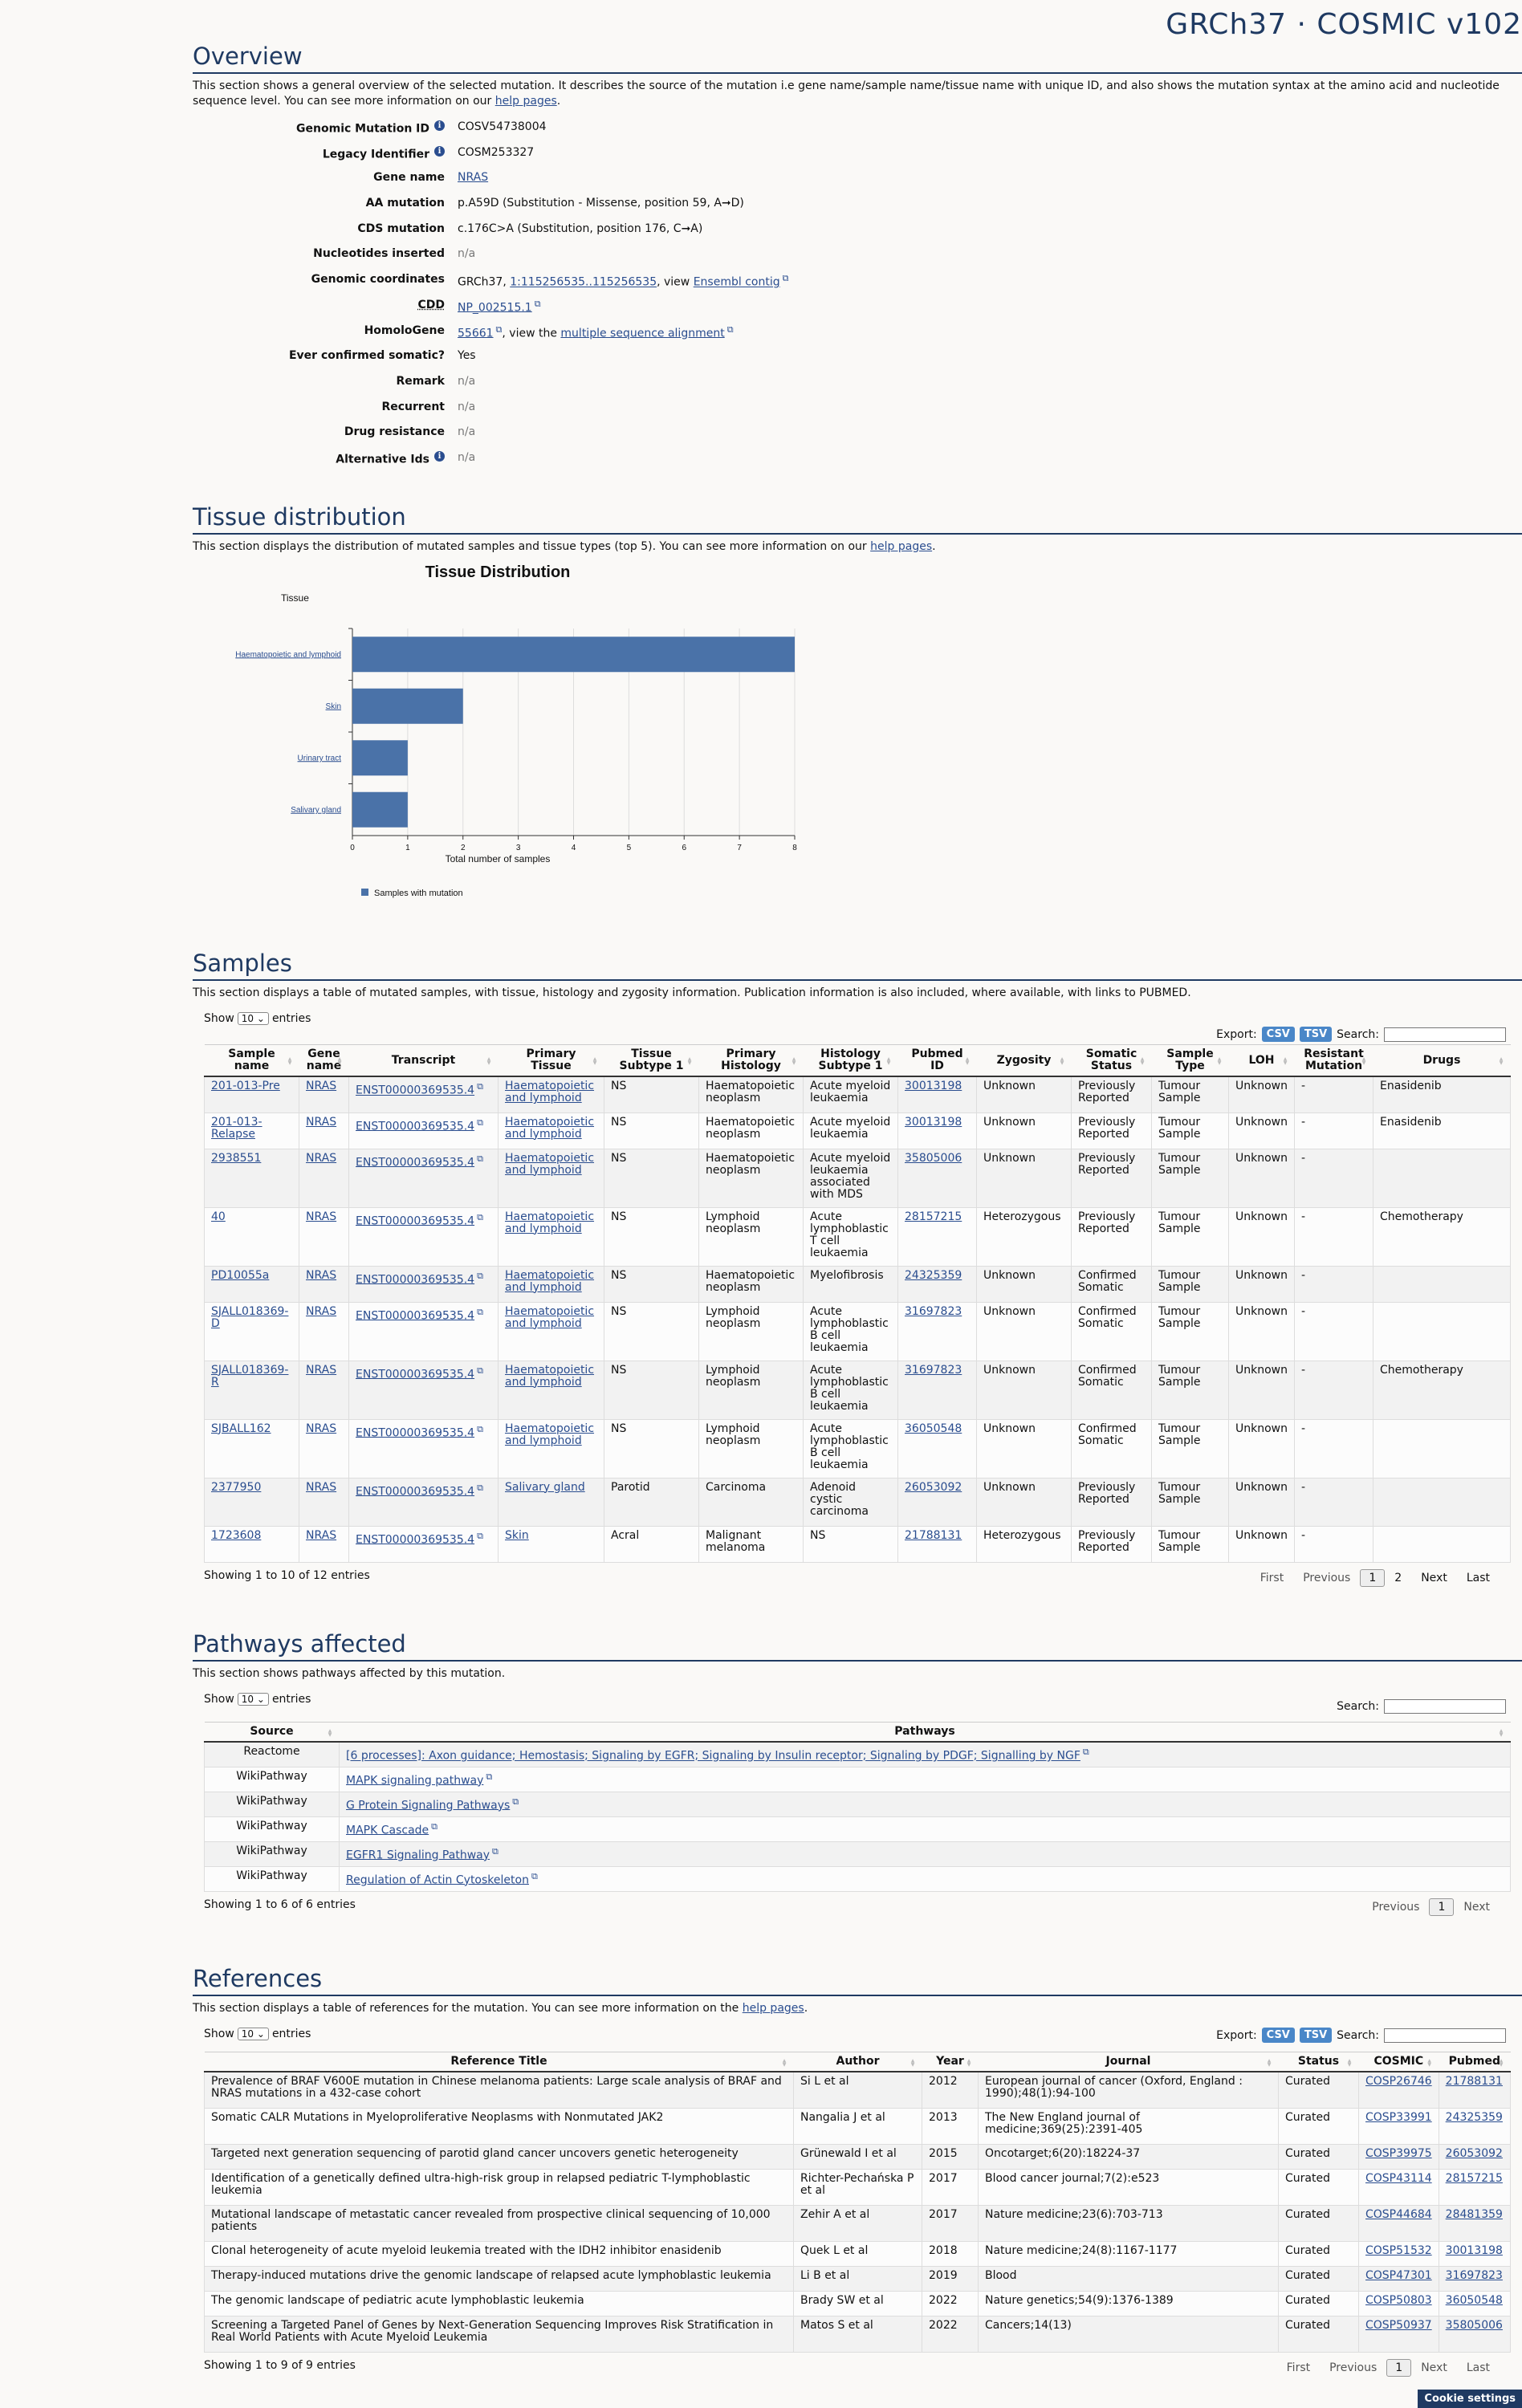 This screenshot has width=1522, height=2408. Describe the element at coordinates (652, 1060) in the screenshot. I see `column-header: Tissue Subtype 1` at that location.